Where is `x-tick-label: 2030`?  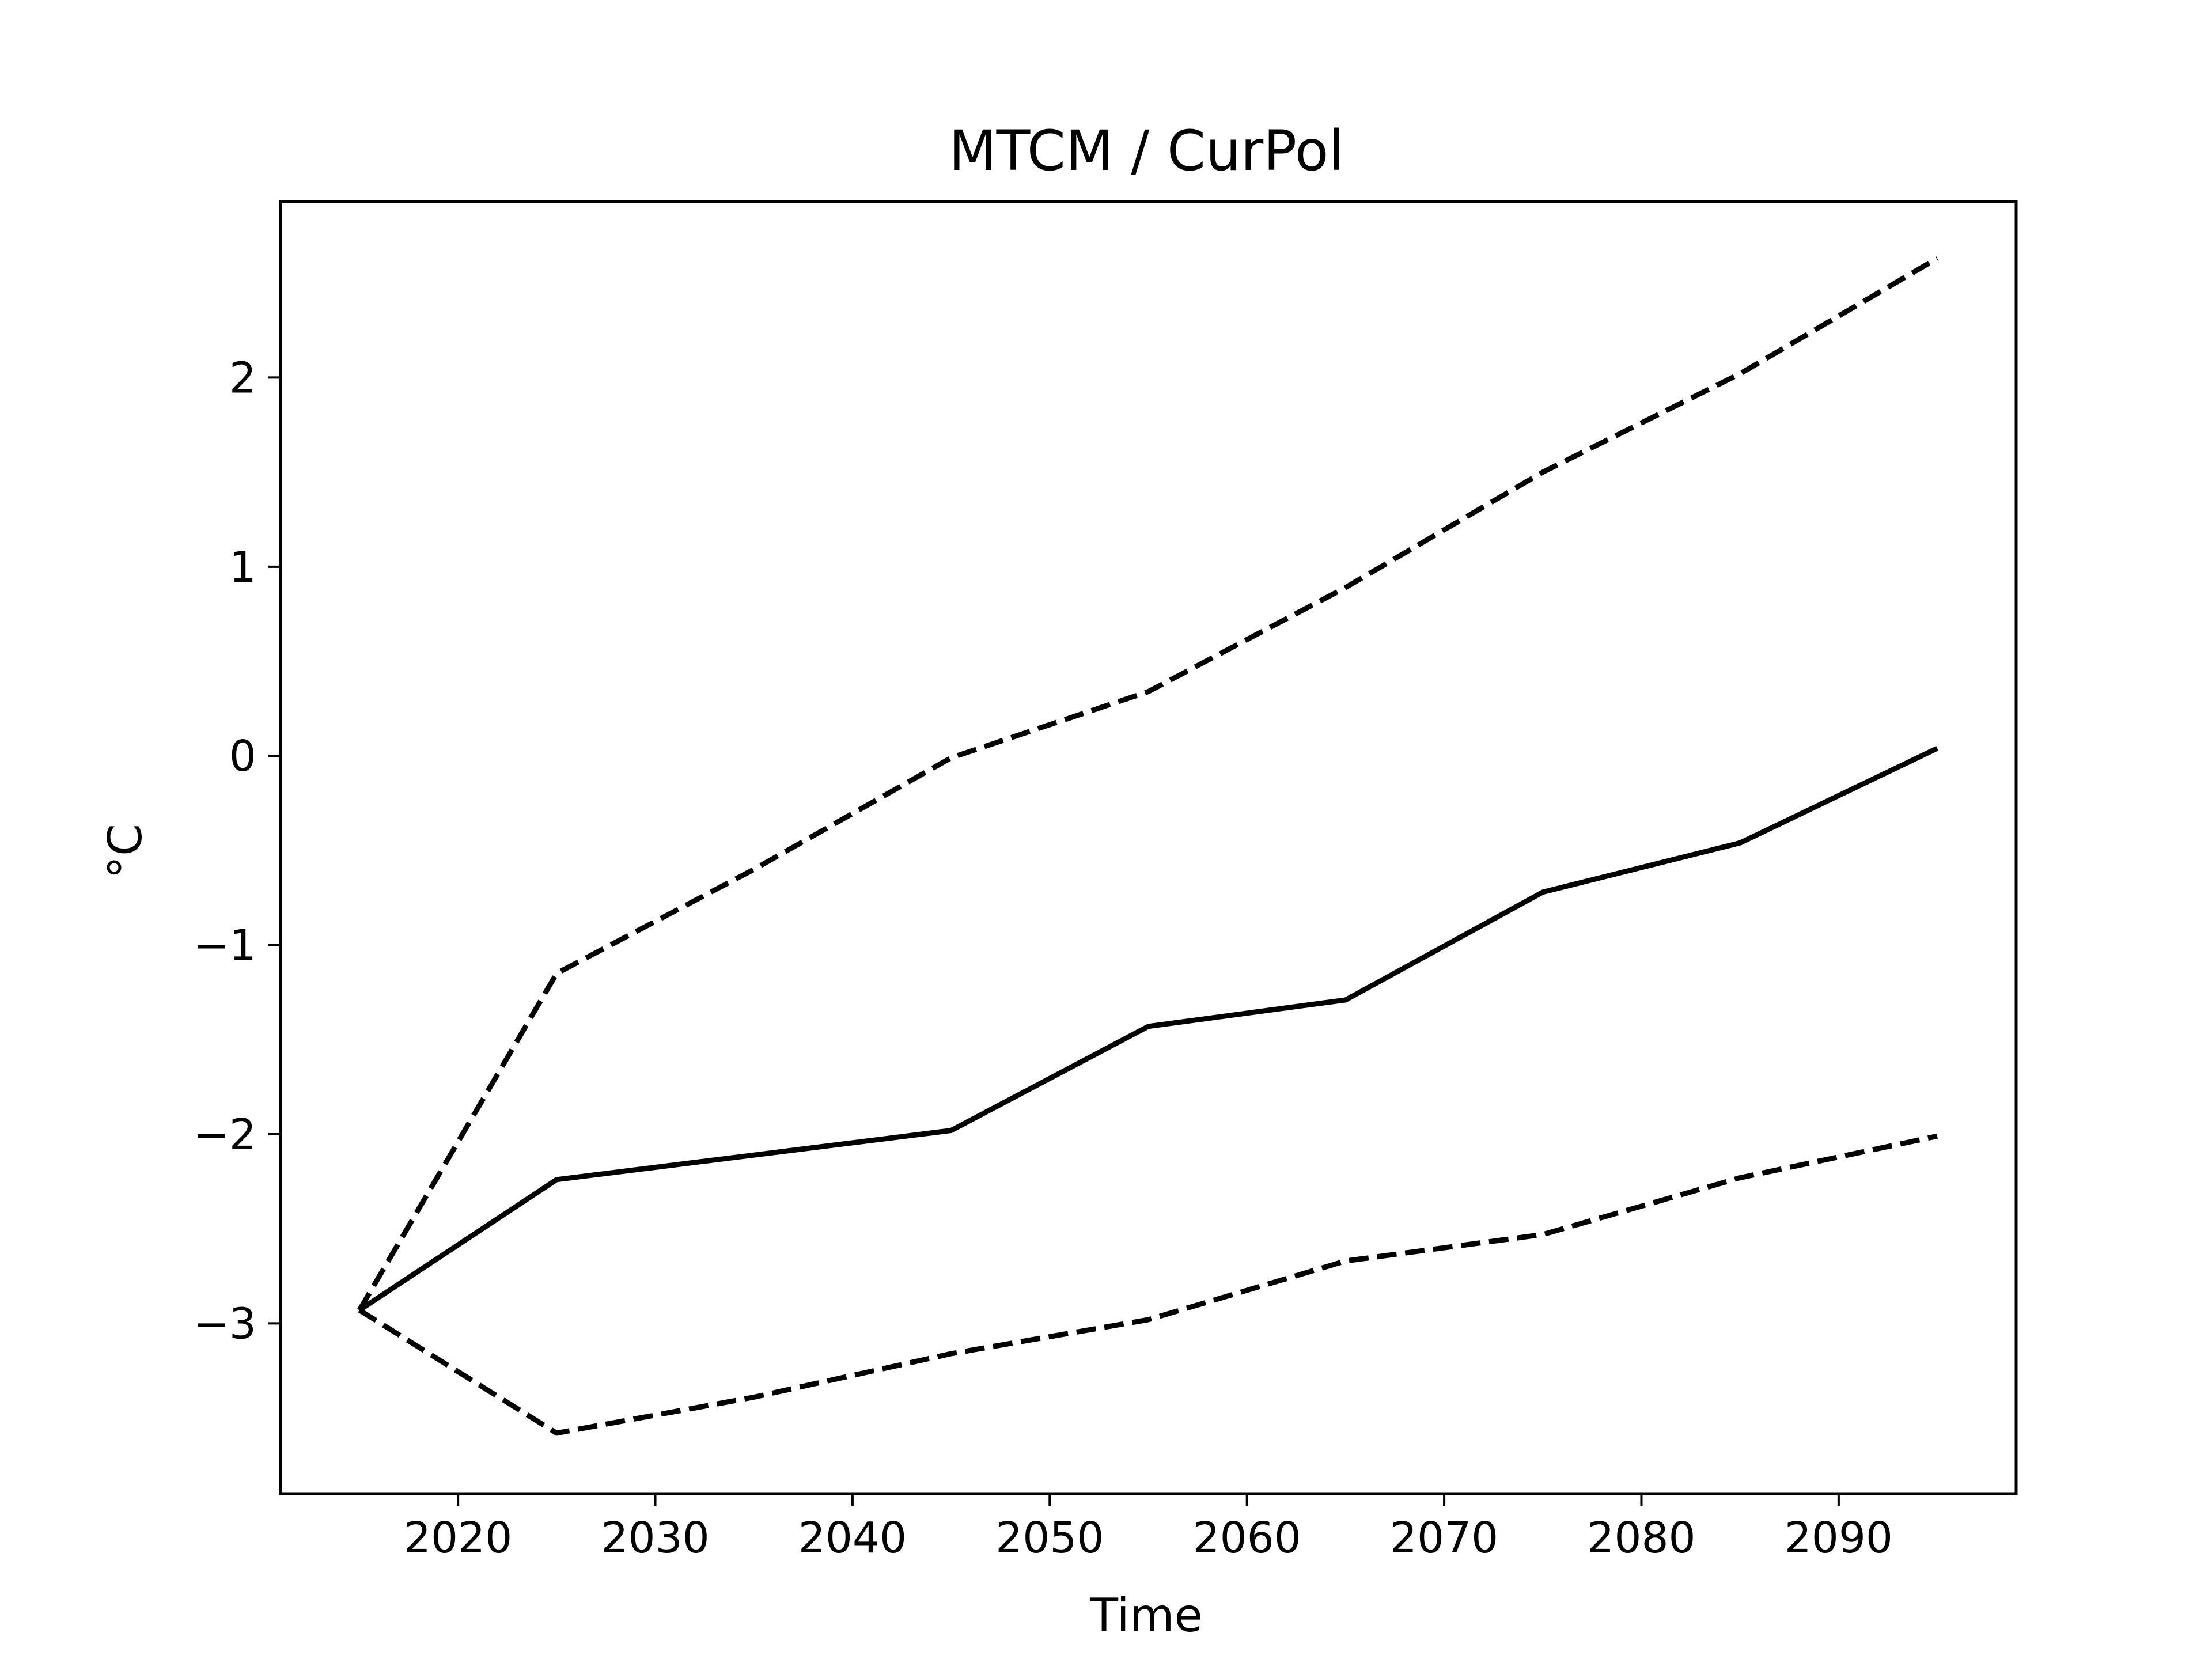
x-tick-label: 2030 is located at coordinates (655, 1538).